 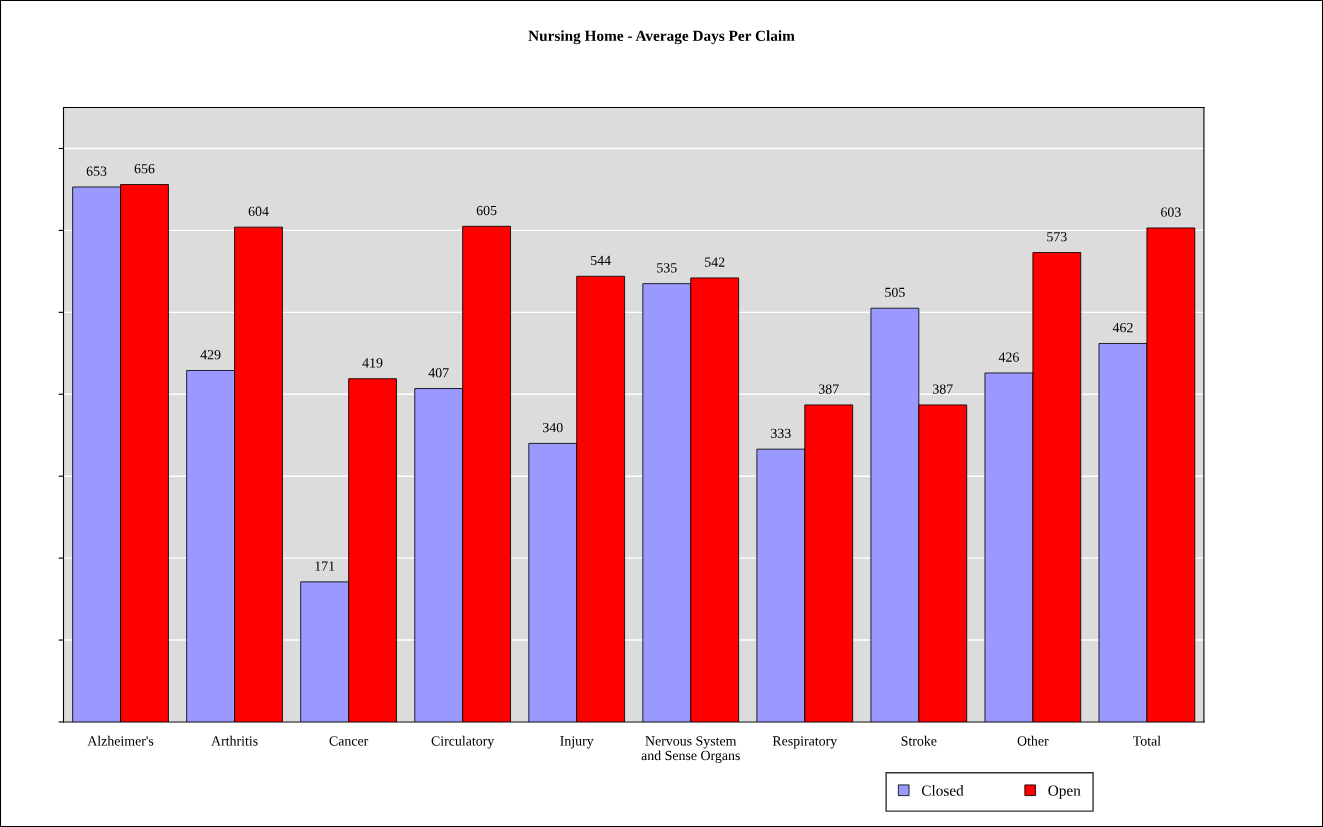 I want to click on x-tick-label: Circulatory, so click(x=463, y=742).